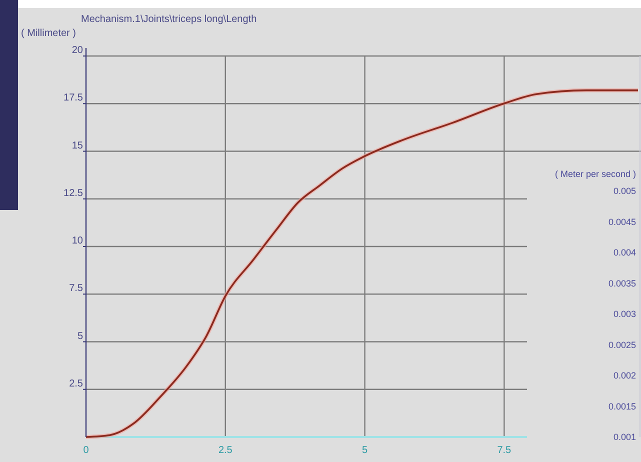 The width and height of the screenshot is (641, 462). I want to click on y2-tick-label: 0.001, so click(624, 437).